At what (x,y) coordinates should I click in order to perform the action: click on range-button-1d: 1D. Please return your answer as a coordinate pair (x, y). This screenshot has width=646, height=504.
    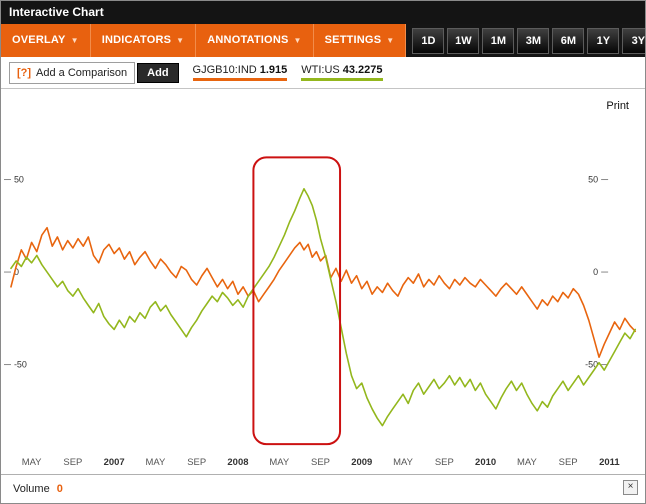
    Looking at the image, I should click on (428, 40).